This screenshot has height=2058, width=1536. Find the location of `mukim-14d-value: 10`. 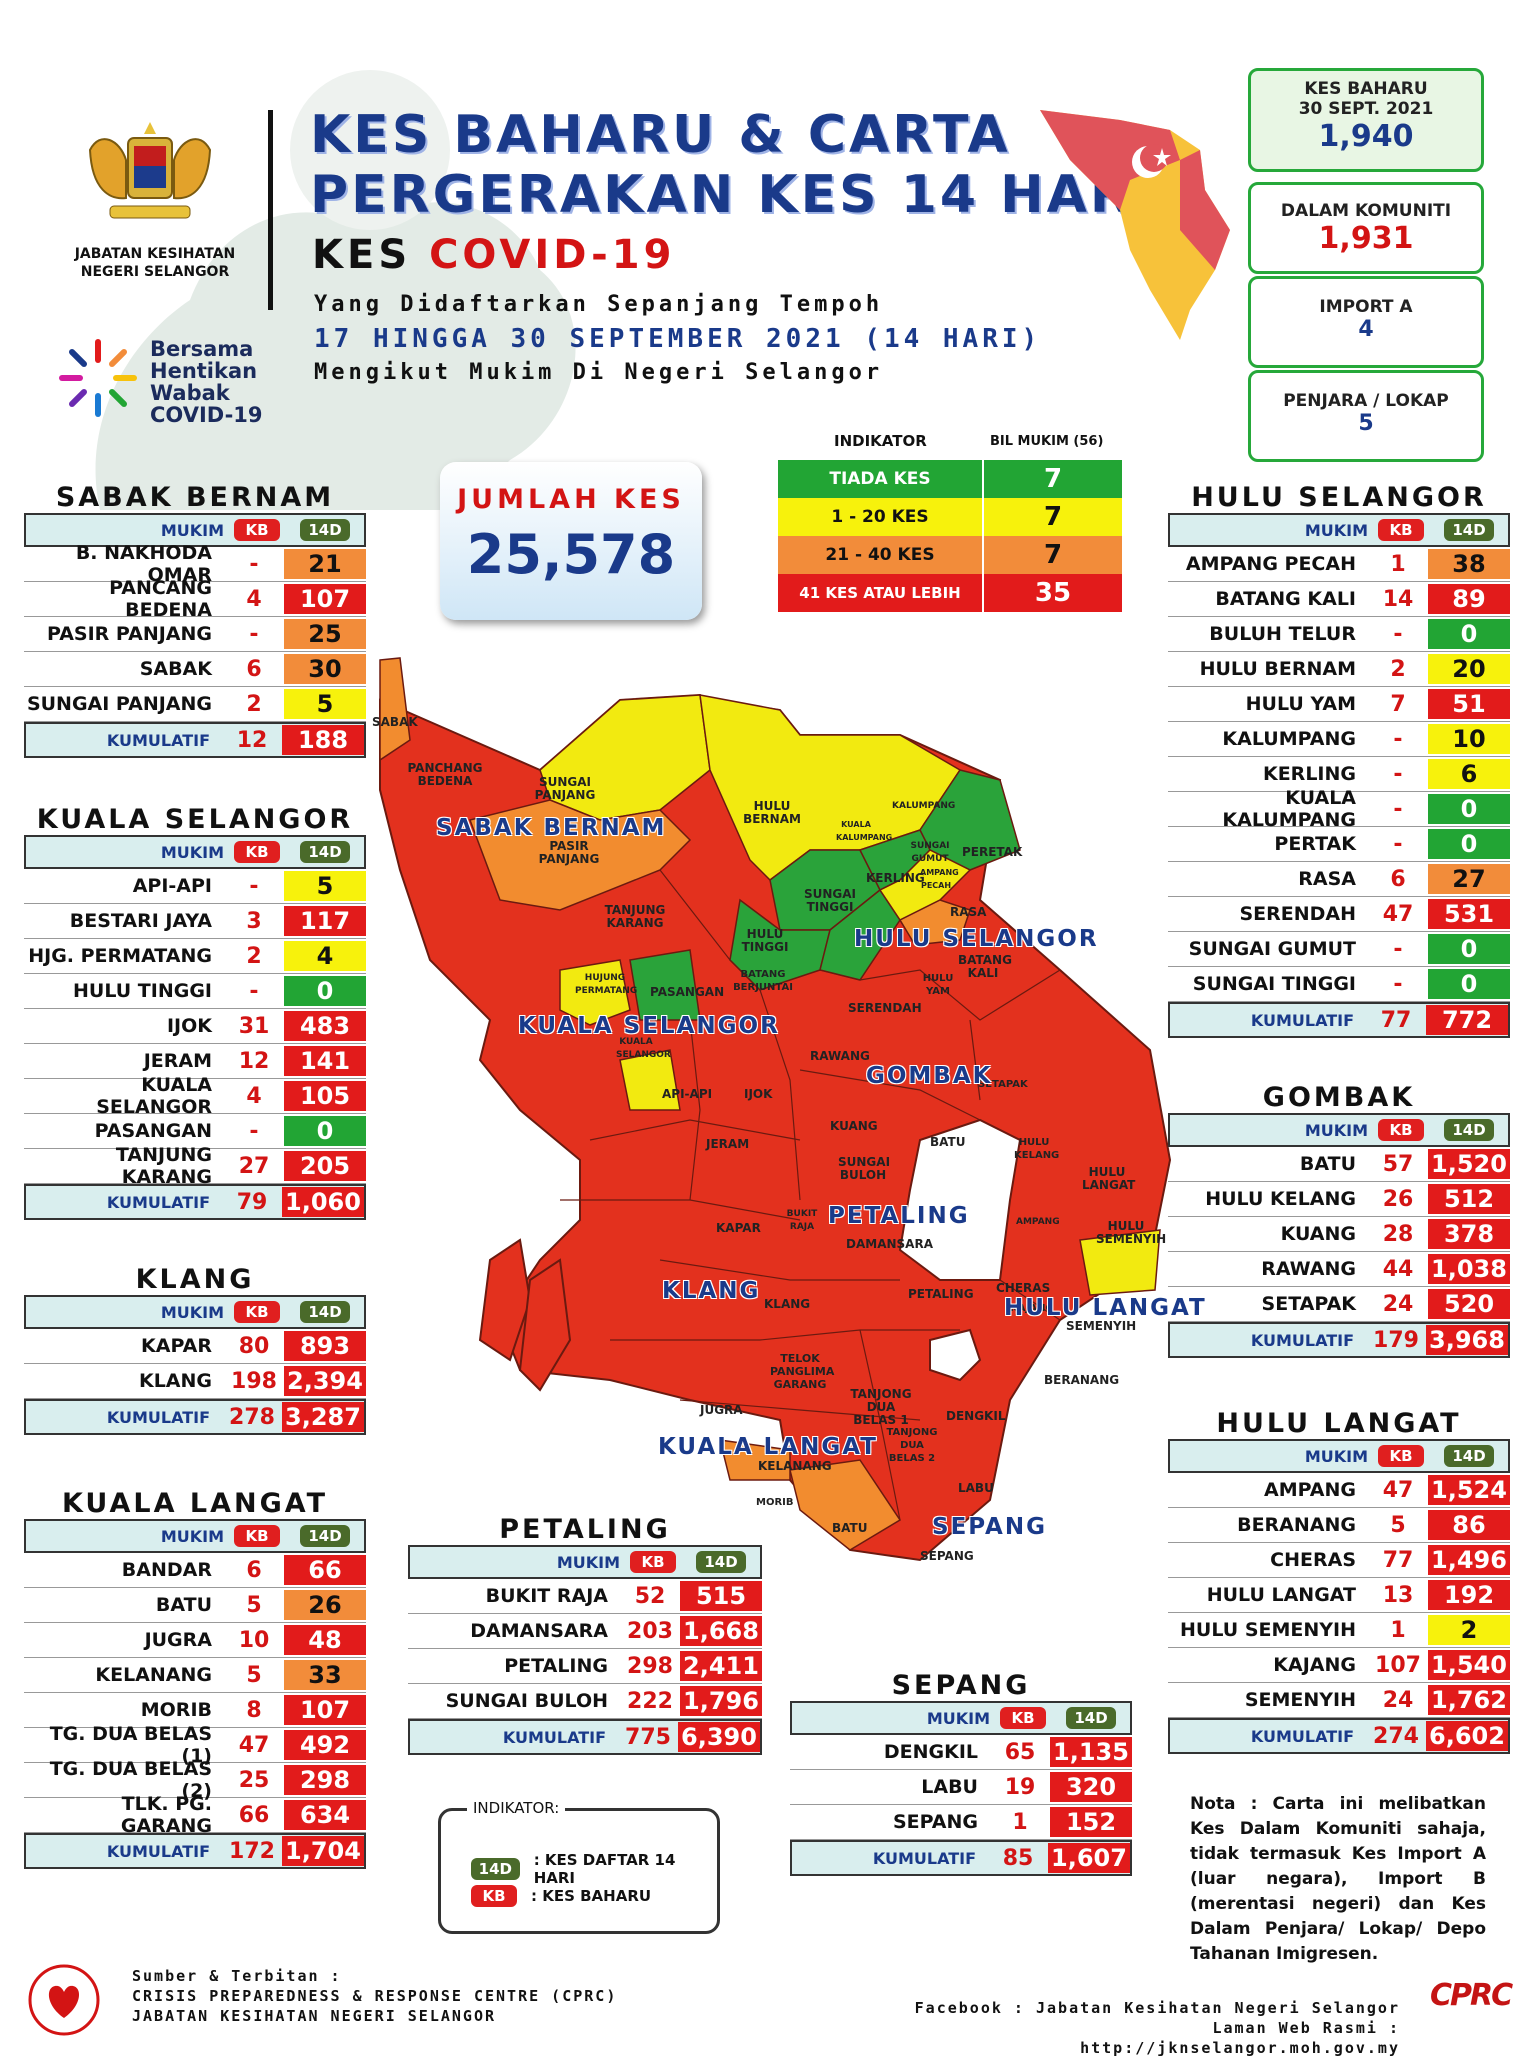

mukim-14d-value: 10 is located at coordinates (1469, 739).